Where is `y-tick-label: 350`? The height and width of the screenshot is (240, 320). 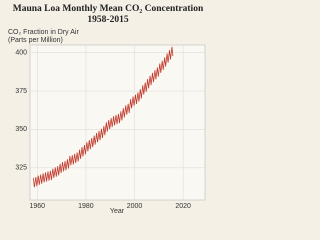 y-tick-label: 350 is located at coordinates (21, 129).